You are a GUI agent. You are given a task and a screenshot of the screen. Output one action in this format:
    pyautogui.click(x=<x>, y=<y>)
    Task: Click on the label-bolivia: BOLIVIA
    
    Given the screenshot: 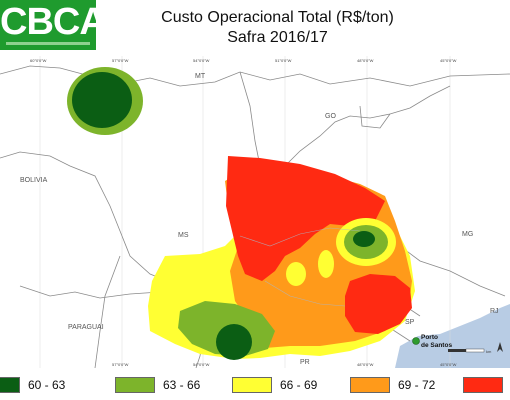 What is the action you would take?
    pyautogui.click(x=34, y=180)
    